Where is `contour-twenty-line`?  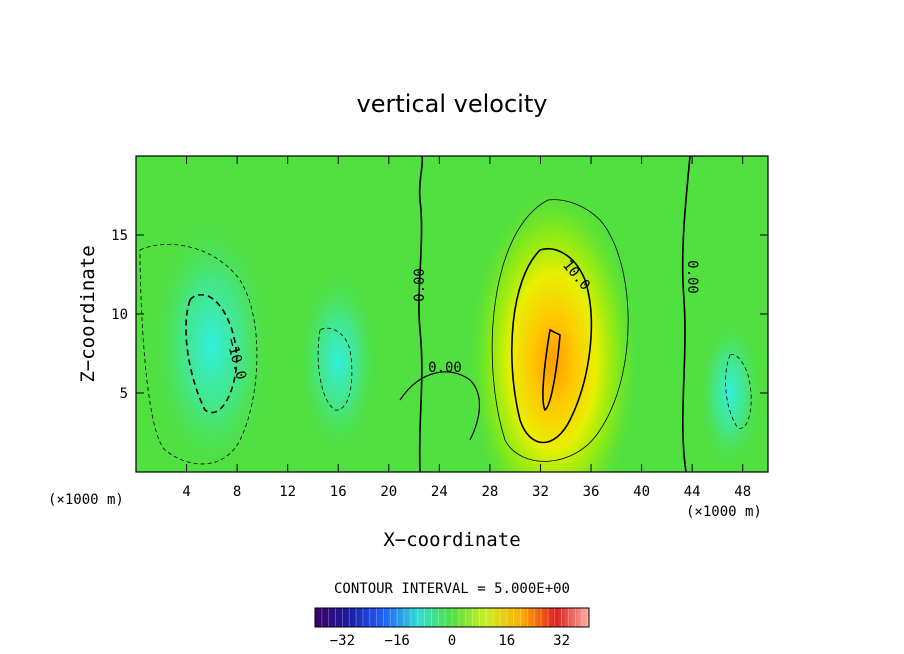
contour-twenty-line is located at coordinates (551, 370).